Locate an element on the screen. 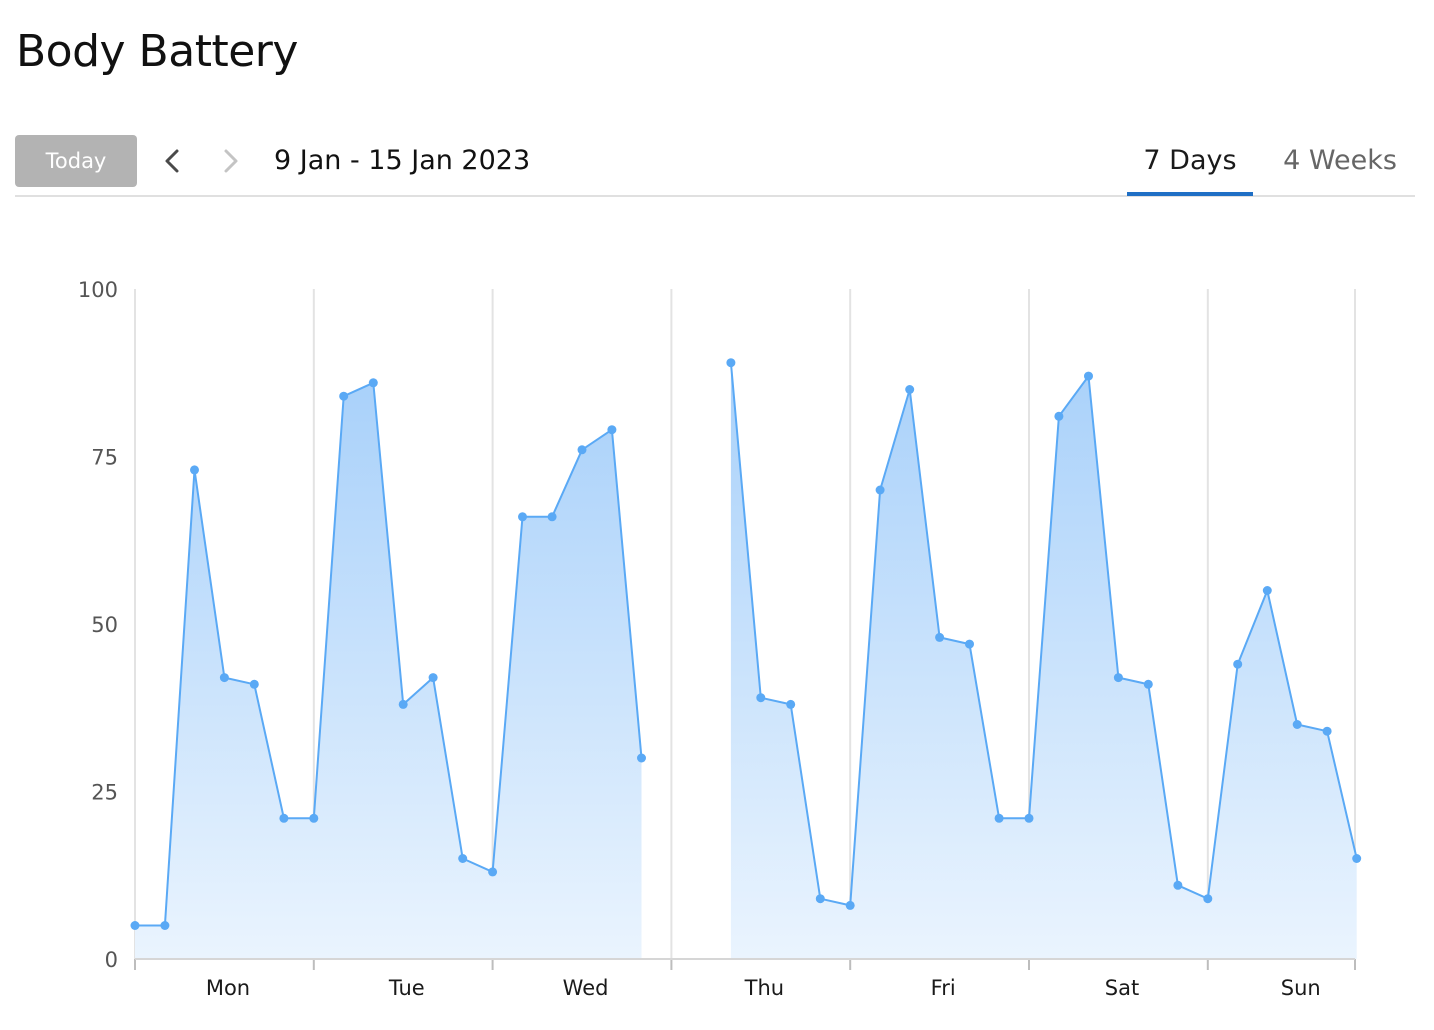 The image size is (1434, 1030). x-axis-day-label: Thu is located at coordinates (764, 988).